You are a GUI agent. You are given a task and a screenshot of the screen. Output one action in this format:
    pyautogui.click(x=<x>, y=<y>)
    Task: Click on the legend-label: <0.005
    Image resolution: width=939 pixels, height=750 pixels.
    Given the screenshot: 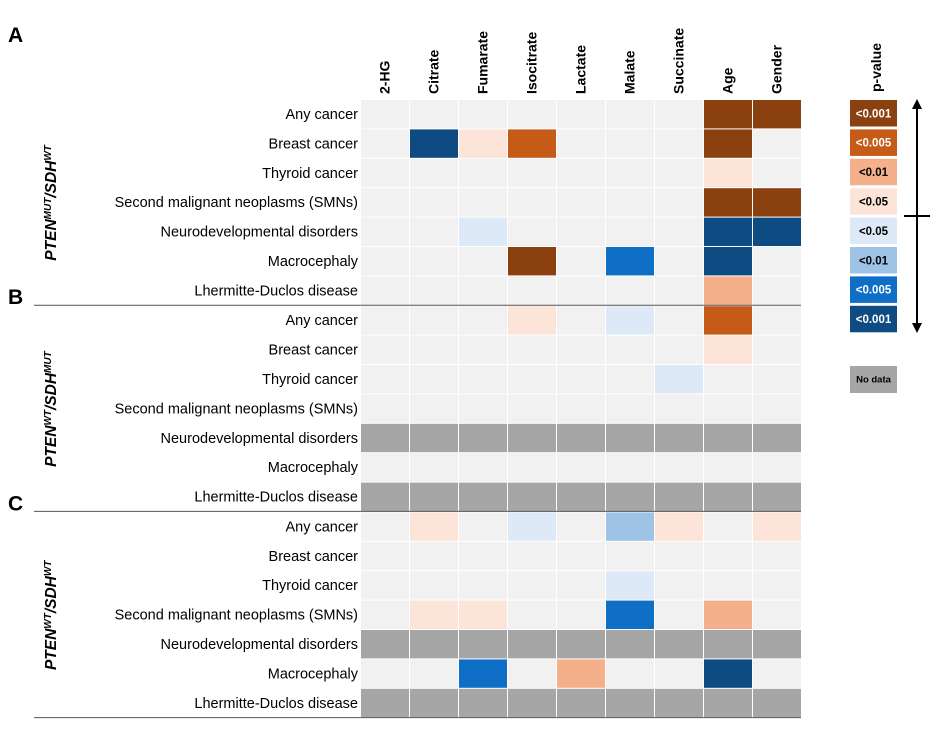 What is the action you would take?
    pyautogui.click(x=874, y=291)
    